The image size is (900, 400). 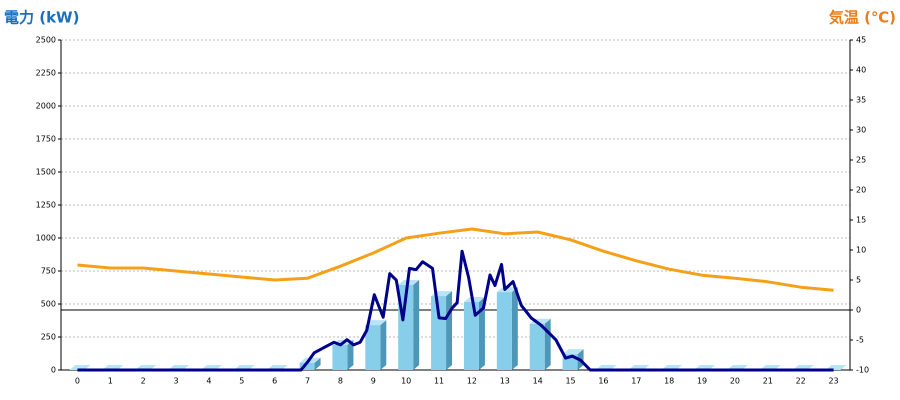 I want to click on y2-tick-label: 35, so click(x=861, y=100).